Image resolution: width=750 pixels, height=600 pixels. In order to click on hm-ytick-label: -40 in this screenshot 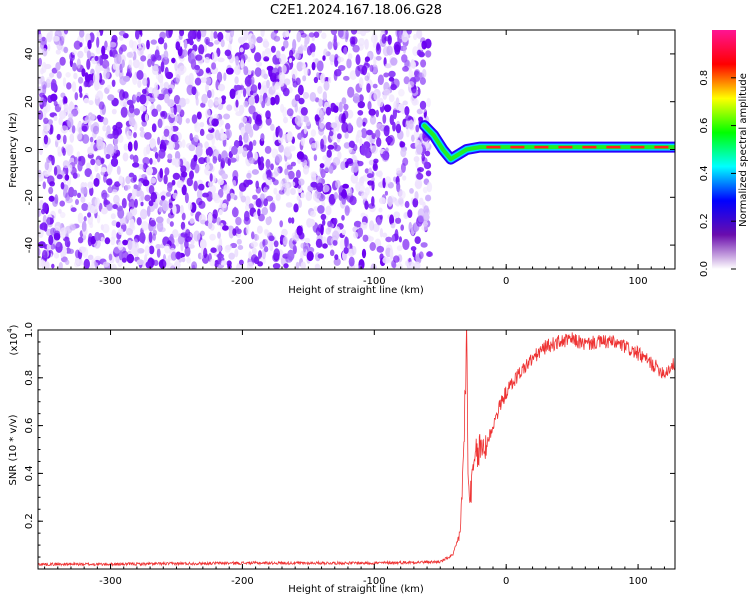, I will do `click(29, 245)`.